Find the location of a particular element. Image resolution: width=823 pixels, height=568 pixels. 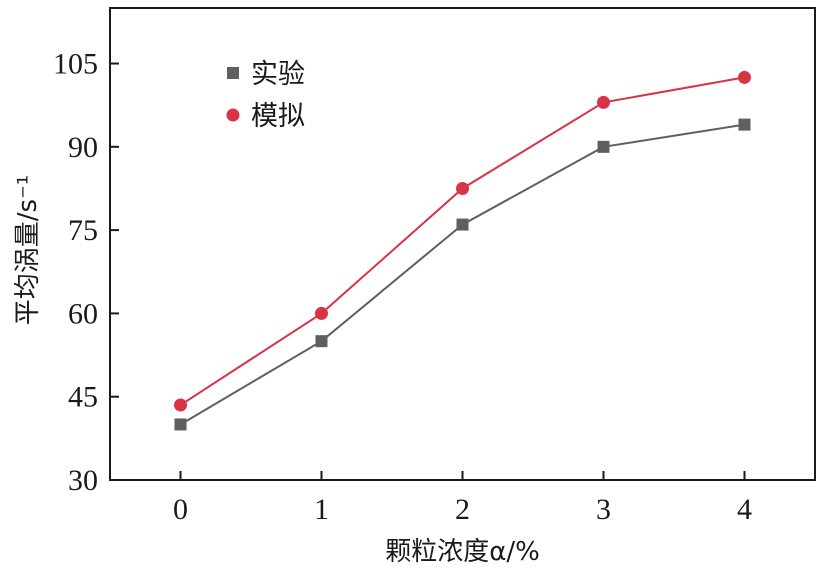

y-tick-label: 30 is located at coordinates (83, 480).